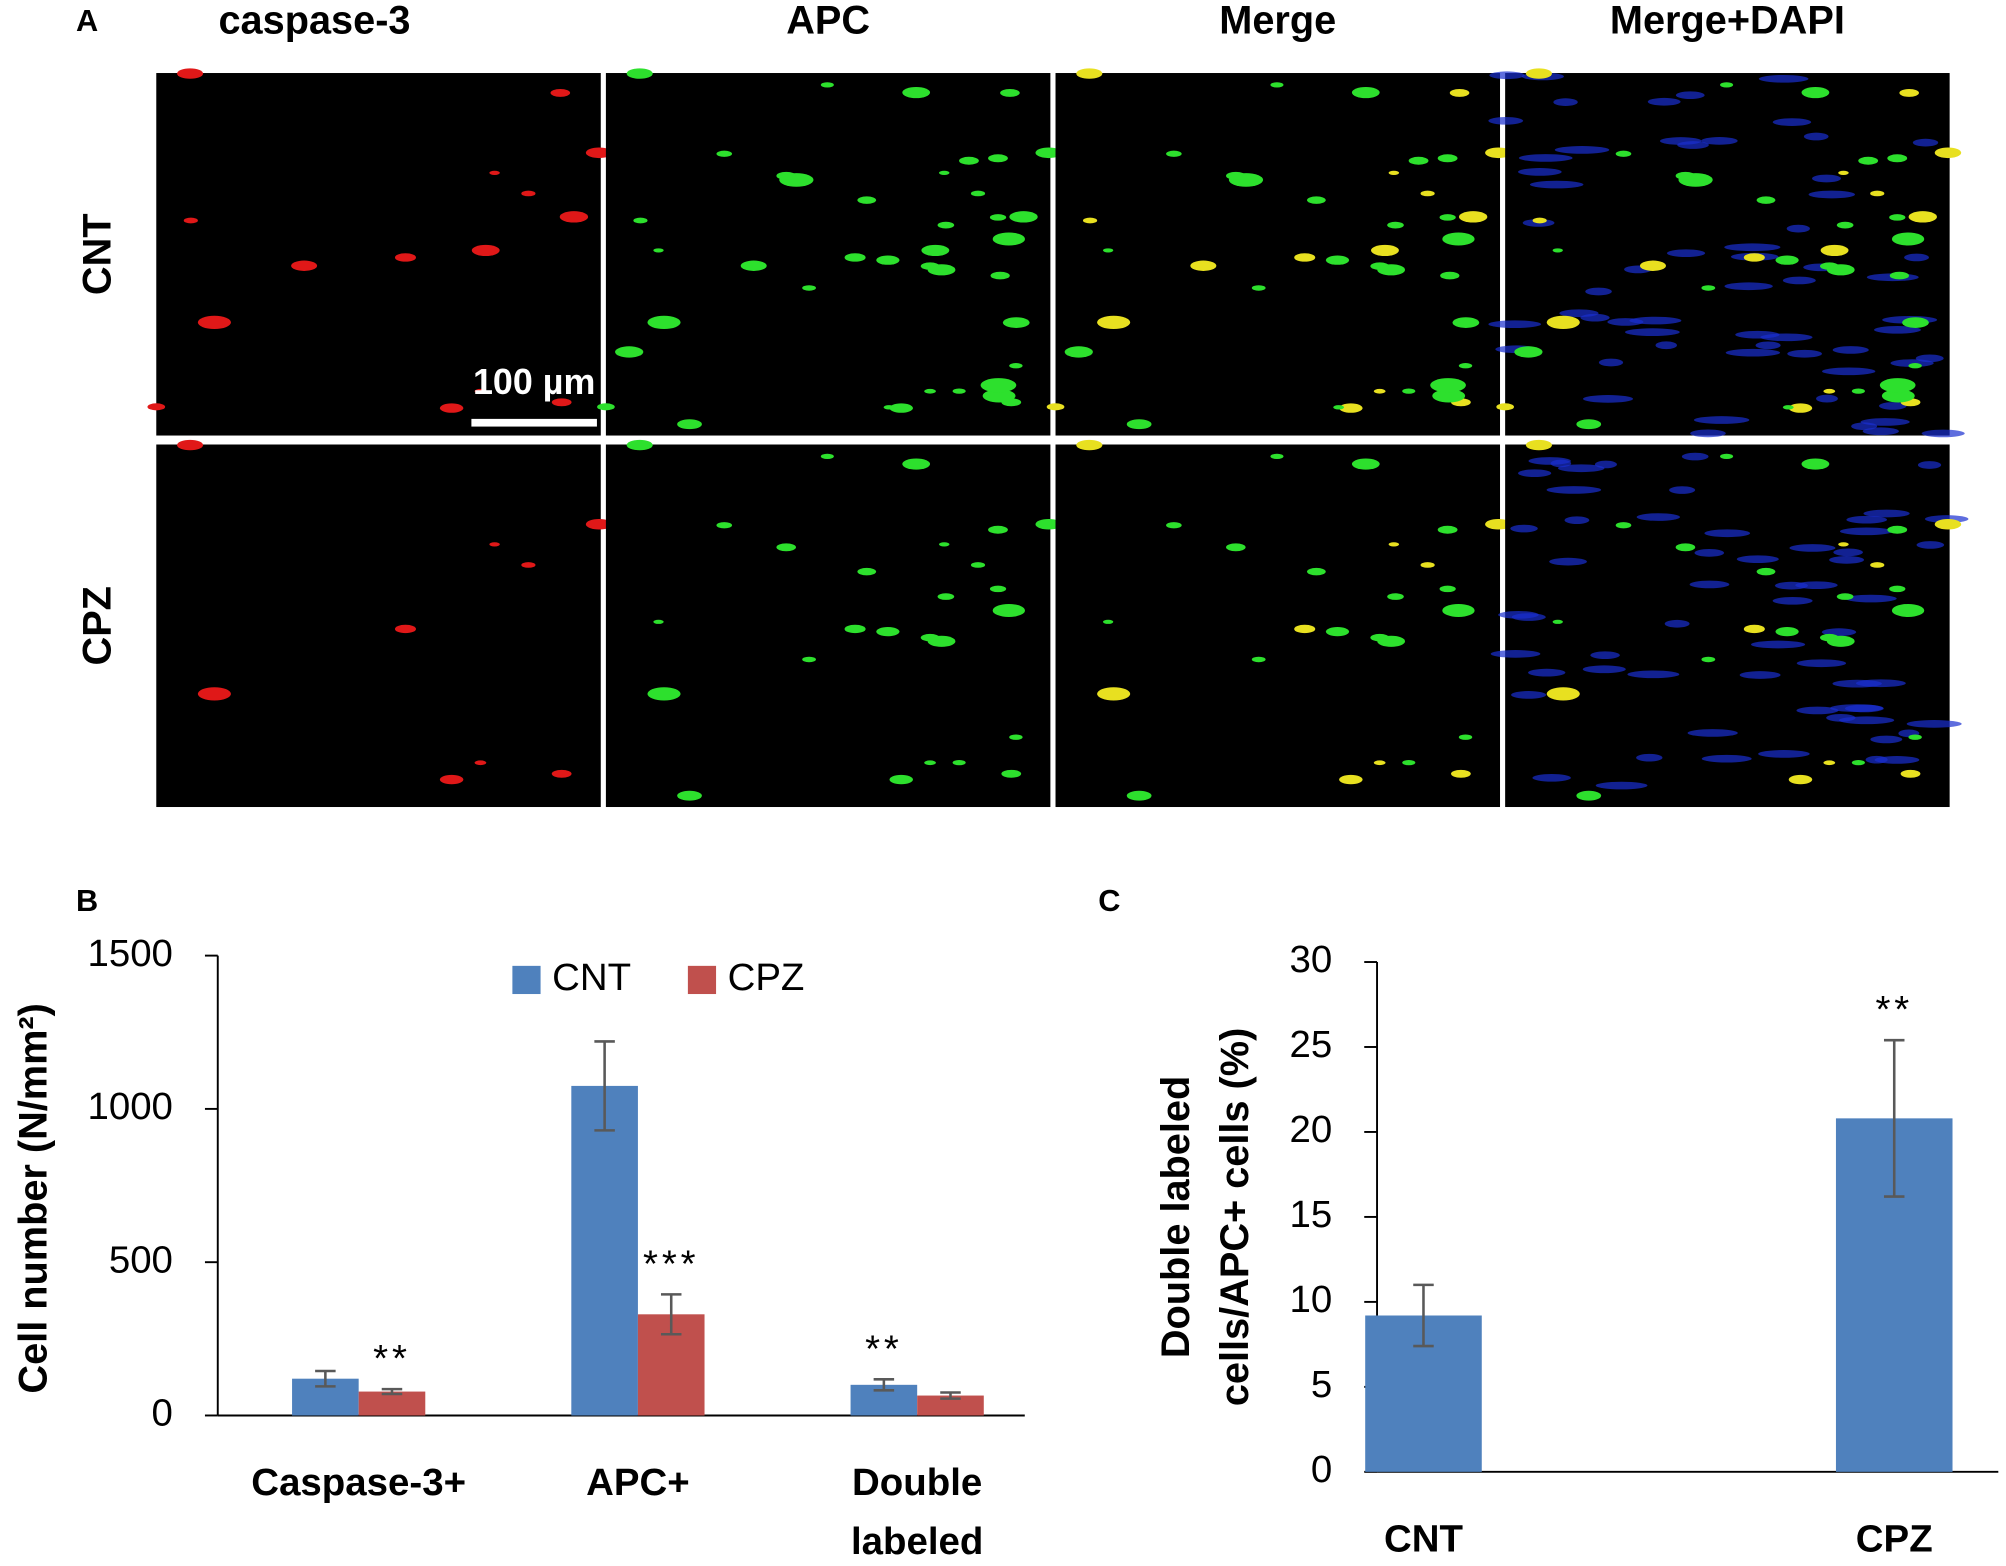 The width and height of the screenshot is (2006, 1566). I want to click on legend-label: CPZ, so click(766, 977).